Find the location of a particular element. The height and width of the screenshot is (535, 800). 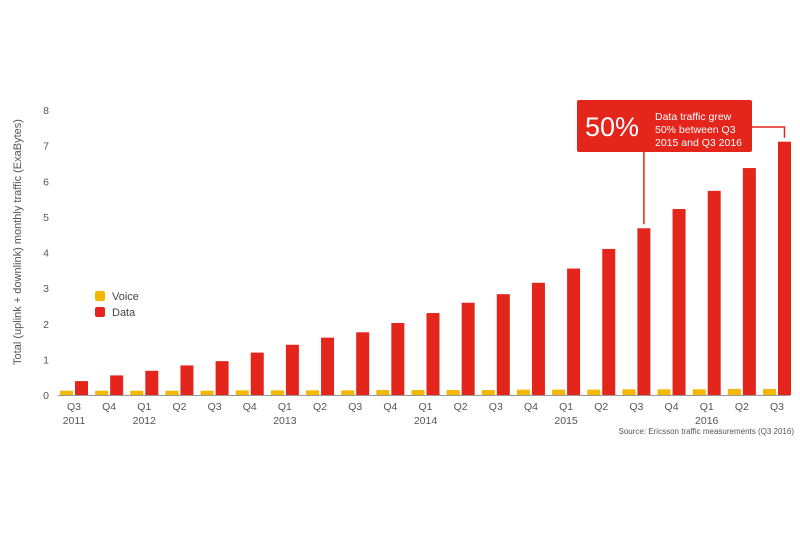

legend: Voice Data is located at coordinates (117, 305).